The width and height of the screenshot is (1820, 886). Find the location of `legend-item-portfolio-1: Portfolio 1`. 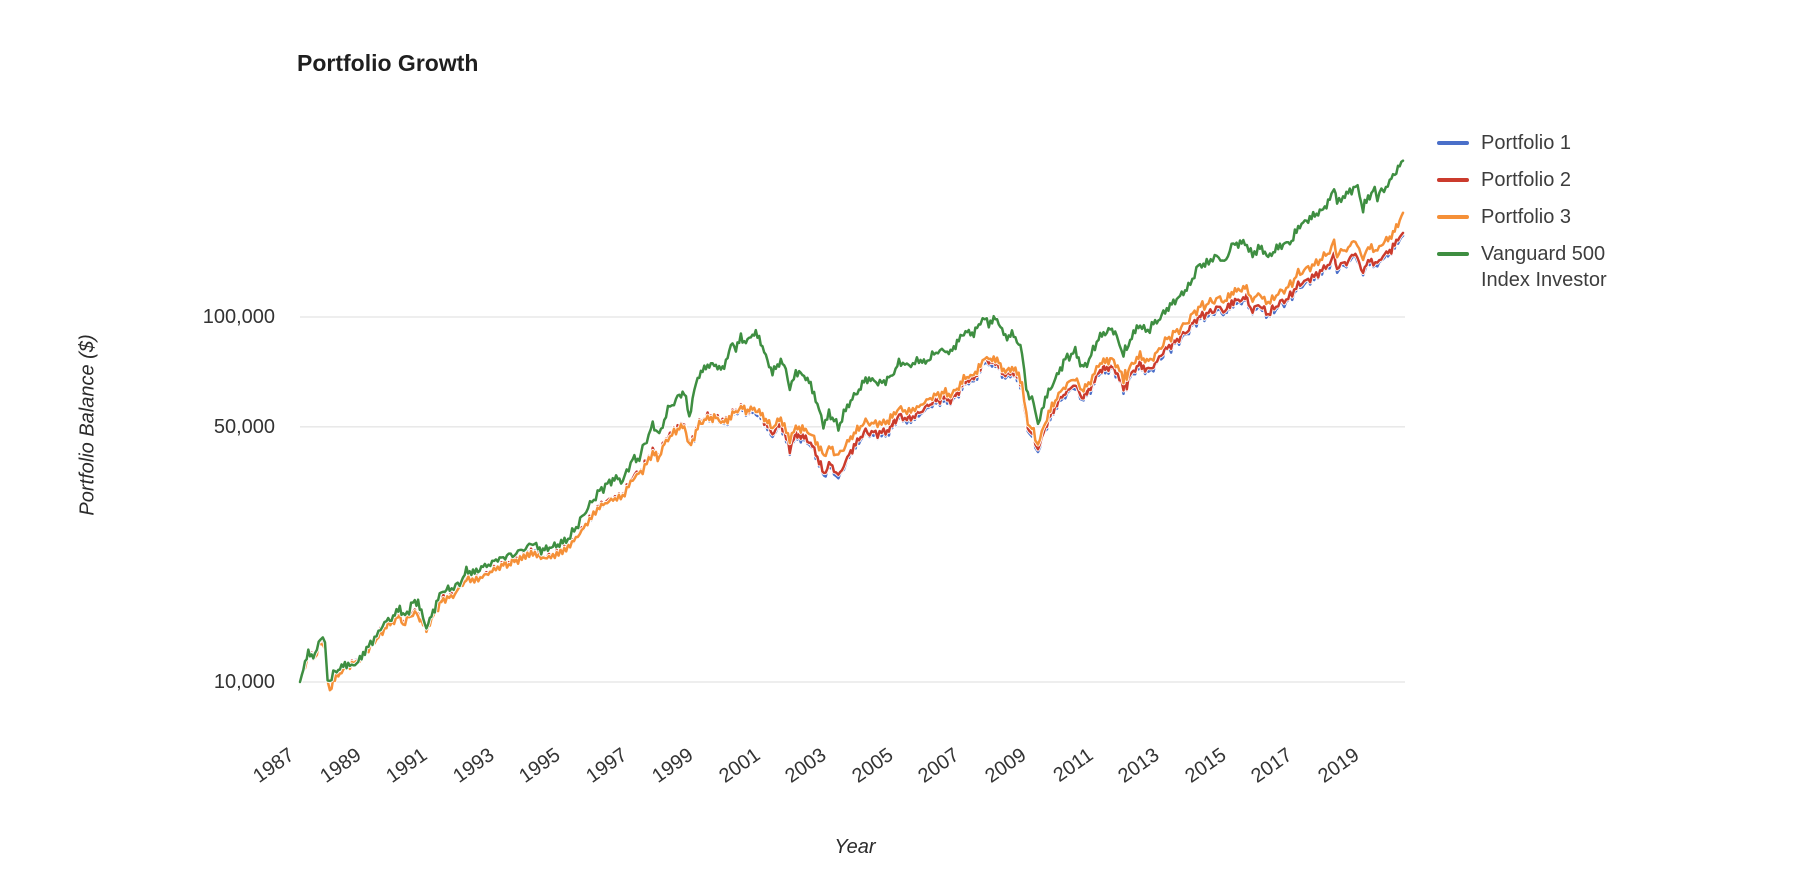

legend-item-portfolio-1: Portfolio 1 is located at coordinates (1535, 143).